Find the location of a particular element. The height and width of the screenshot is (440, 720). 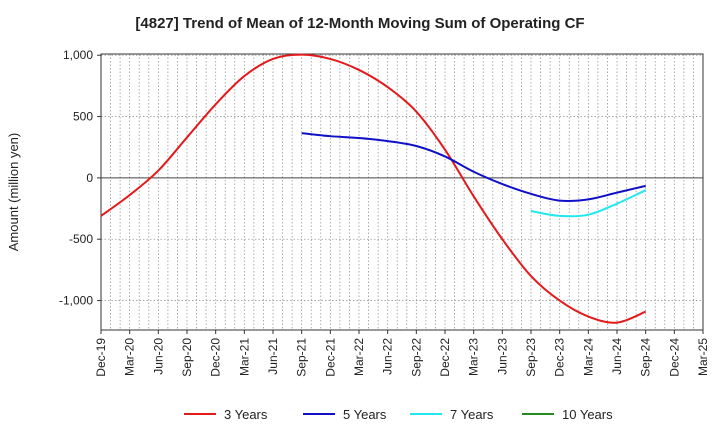

x-tick-label: Sep-21 is located at coordinates (302, 357).